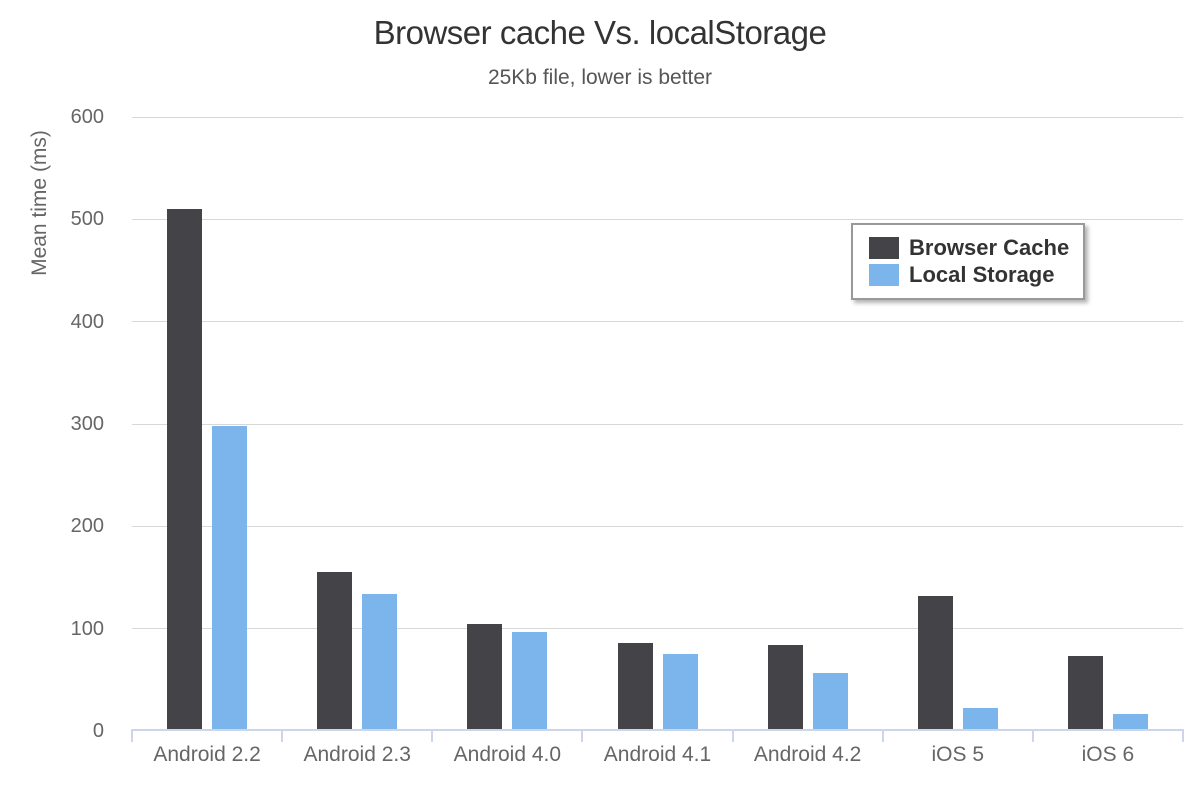  I want to click on x-axis-label: Android 2.3, so click(357, 754).